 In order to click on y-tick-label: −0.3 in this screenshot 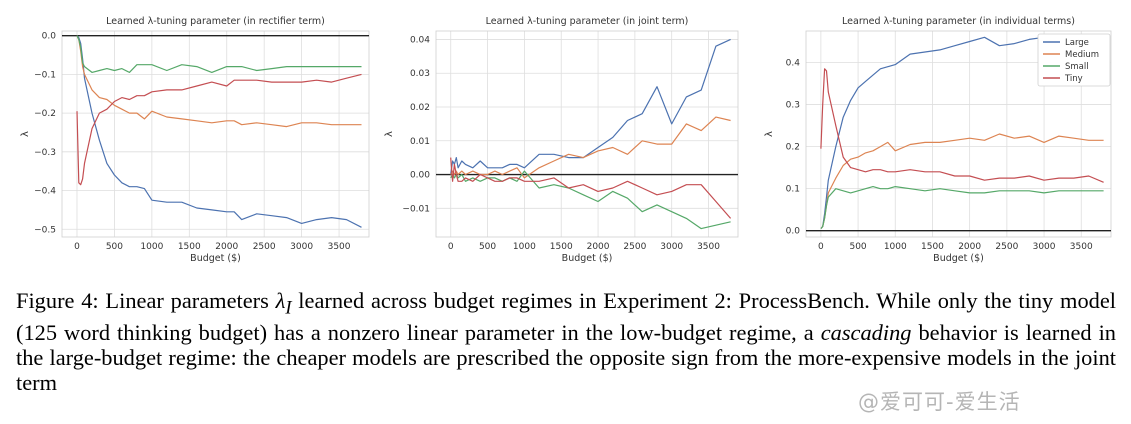, I will do `click(45, 153)`.